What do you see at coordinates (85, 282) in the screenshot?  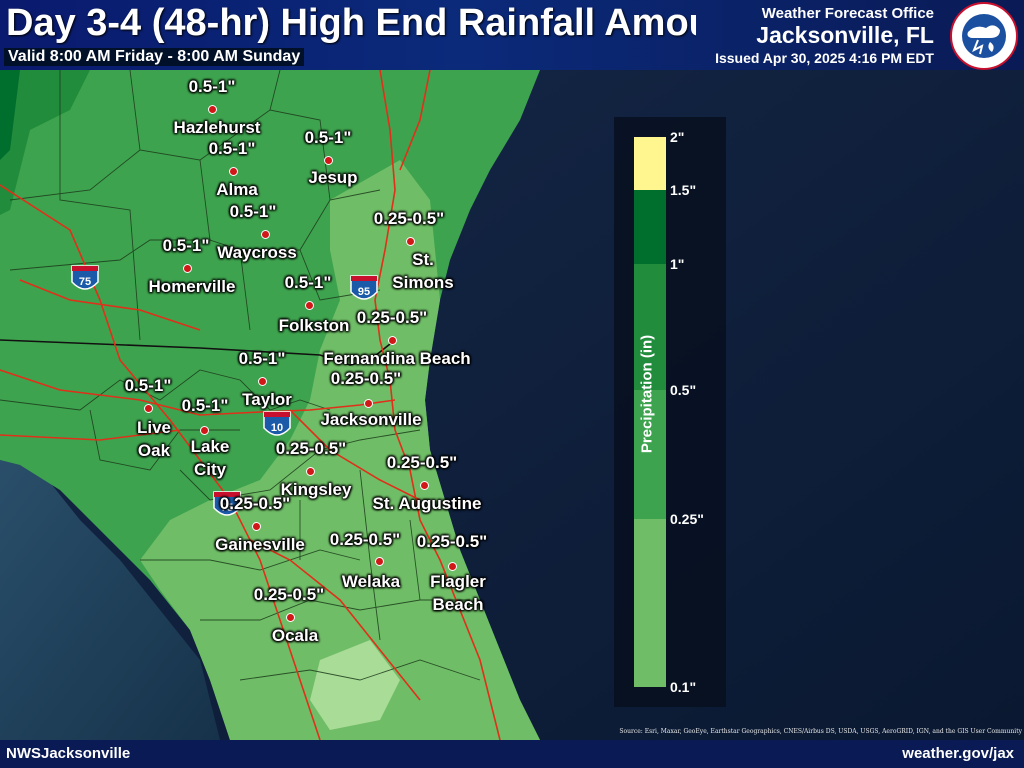 I see `interstate-75-label: 75` at bounding box center [85, 282].